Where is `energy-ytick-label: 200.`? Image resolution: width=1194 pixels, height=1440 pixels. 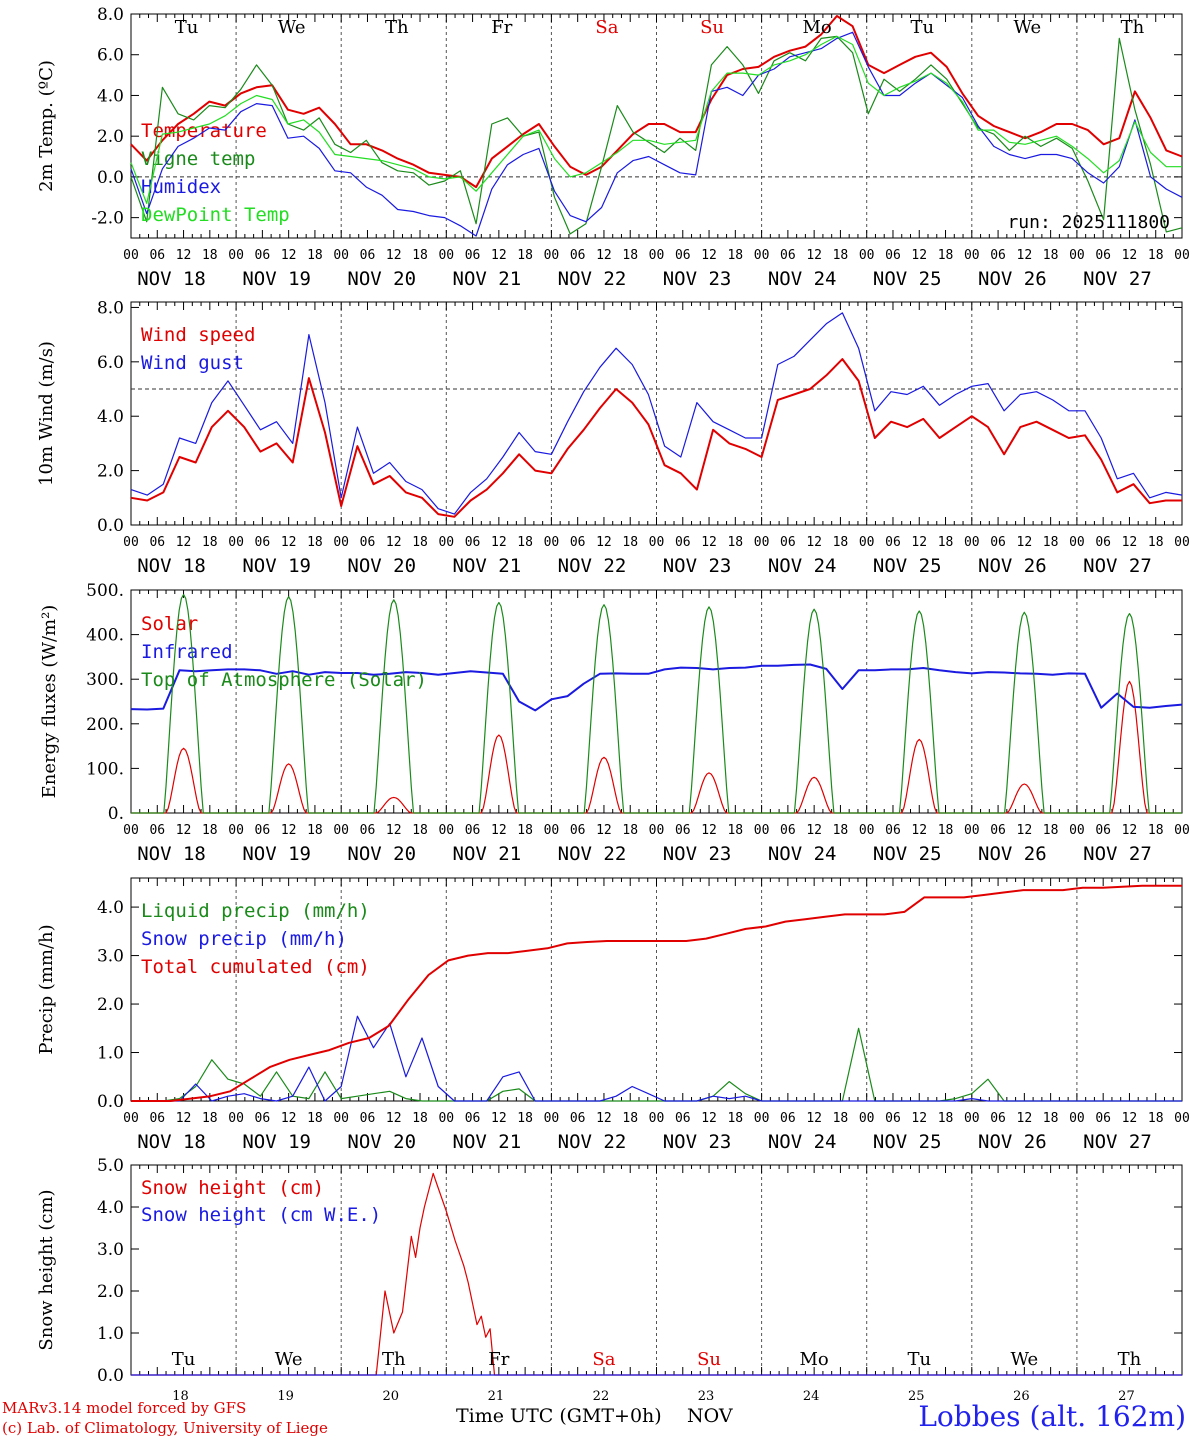
energy-ytick-label: 200. is located at coordinates (105, 725).